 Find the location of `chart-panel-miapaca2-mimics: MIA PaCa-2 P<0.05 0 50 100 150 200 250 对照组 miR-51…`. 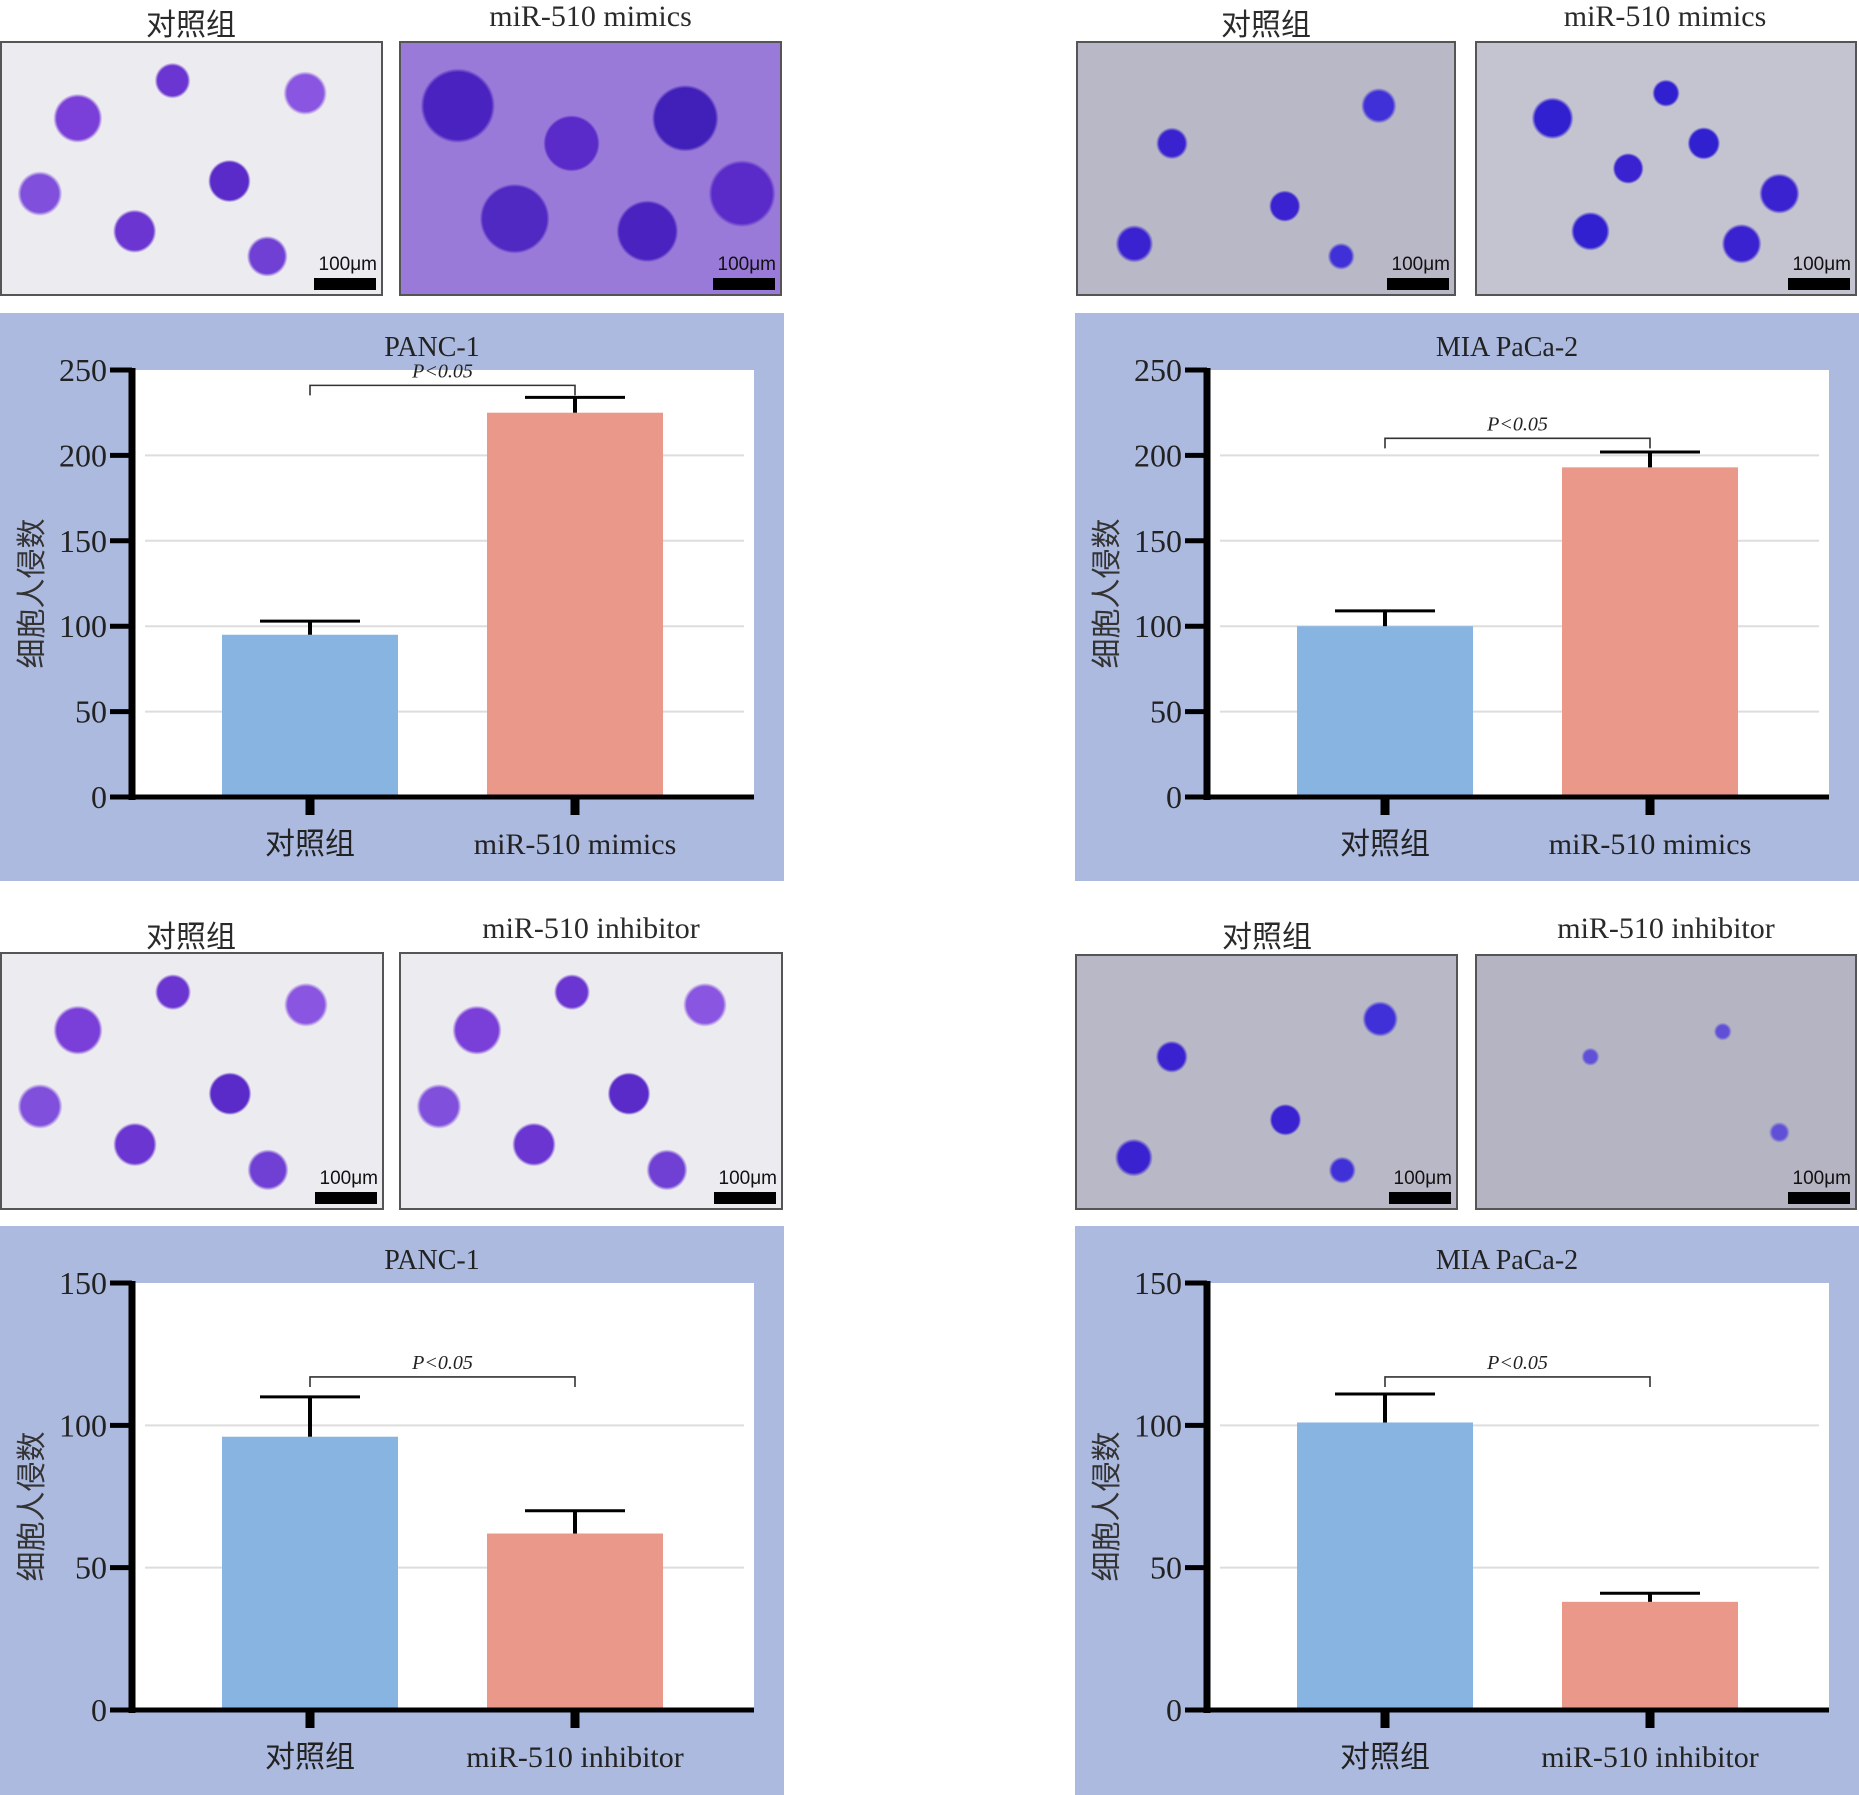

chart-panel-miapaca2-mimics: MIA PaCa-2 P<0.05 0 50 100 150 200 250 对照组 miR-51… is located at coordinates (1467, 597).